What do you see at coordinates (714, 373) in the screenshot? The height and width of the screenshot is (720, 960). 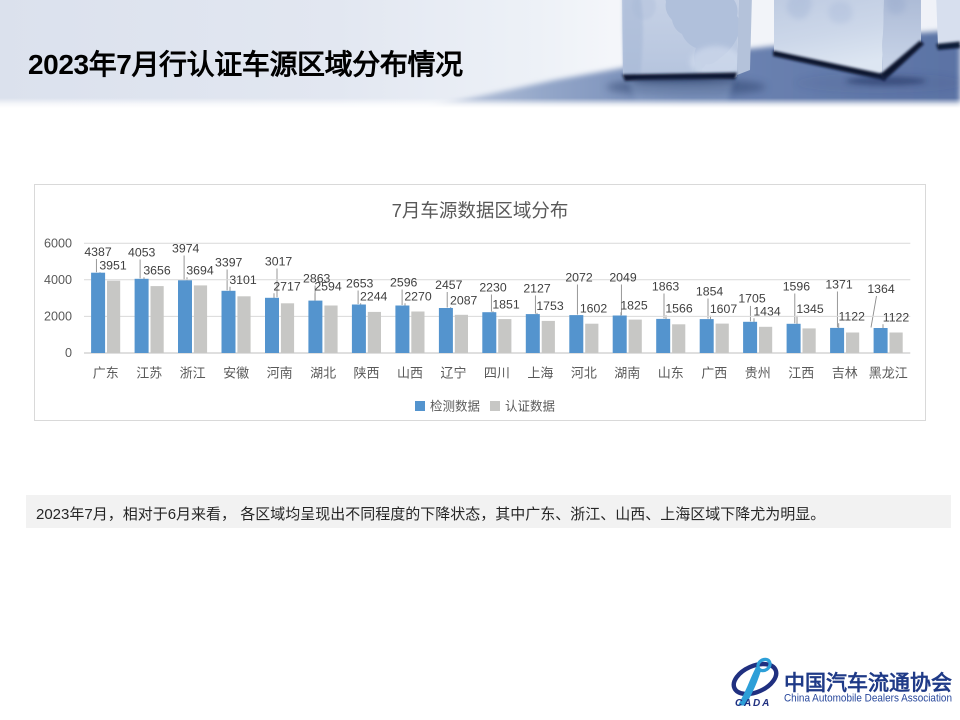 I see `svg-text: 广西` at bounding box center [714, 373].